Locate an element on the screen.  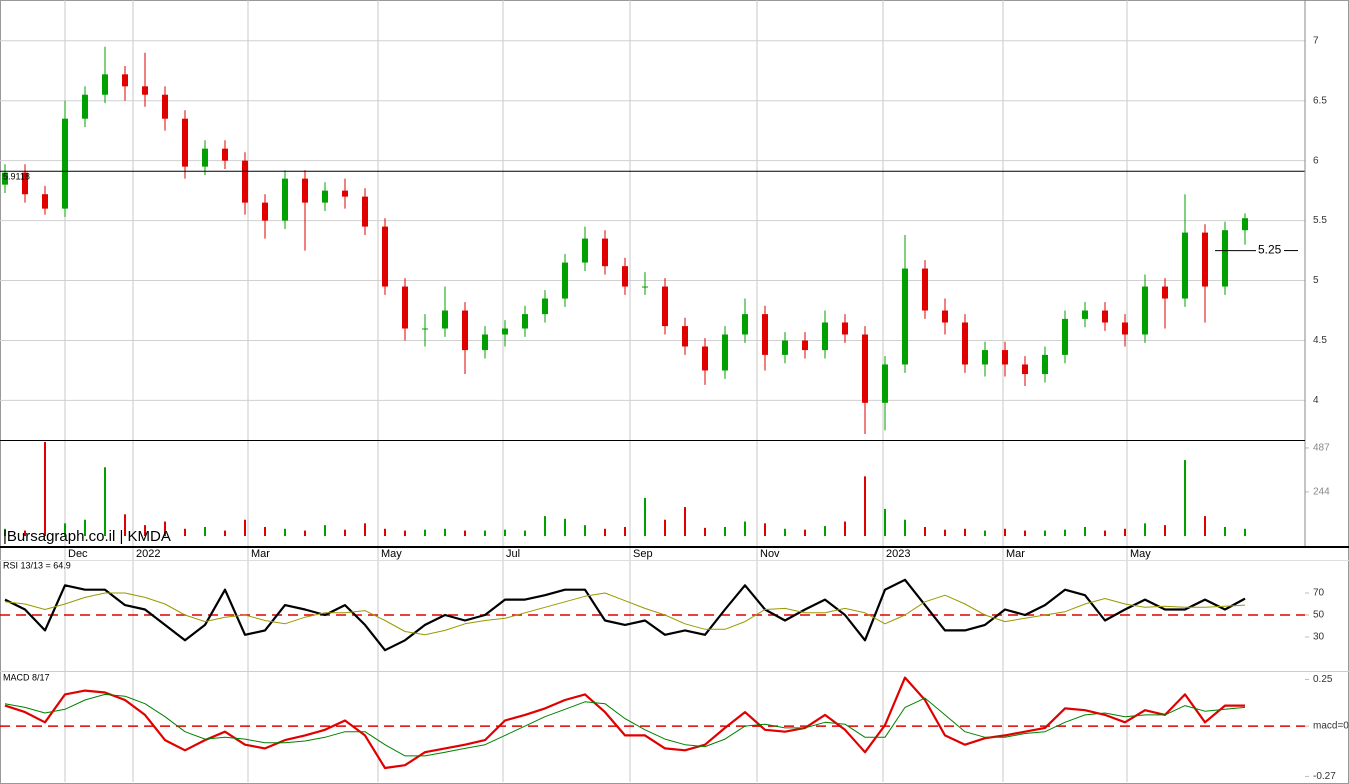
y-tick-label: 4.5 is located at coordinates (1320, 340).